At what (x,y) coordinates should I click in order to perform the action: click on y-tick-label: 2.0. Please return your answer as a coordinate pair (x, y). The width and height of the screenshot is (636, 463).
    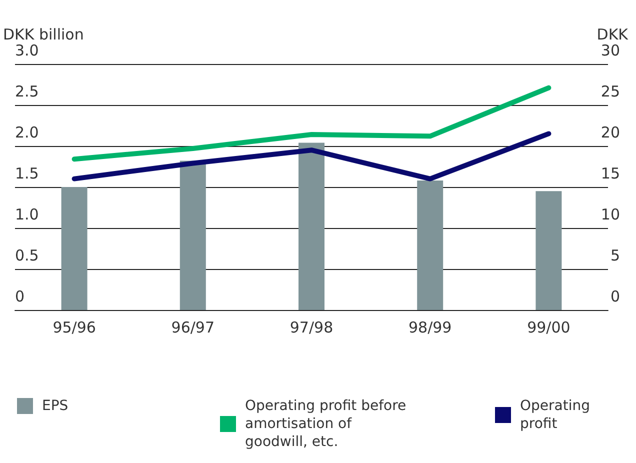
    Looking at the image, I should click on (27, 133).